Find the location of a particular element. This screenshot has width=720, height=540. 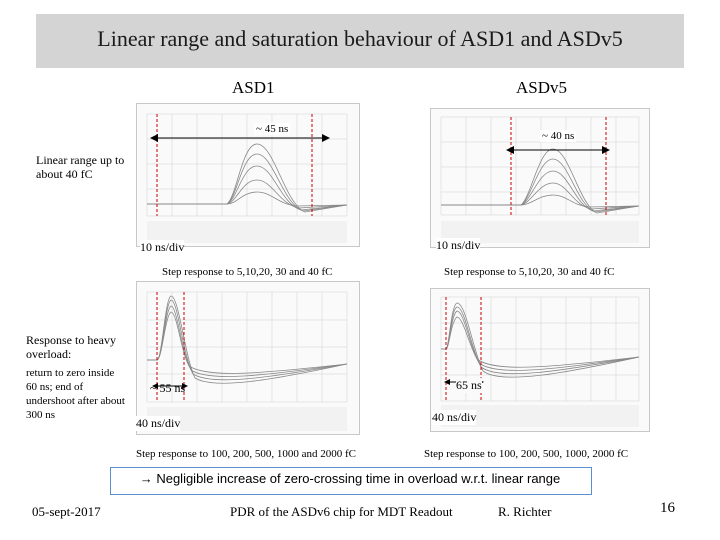

footer-title: PDR of the ASDv6 chip for MDT Readout is located at coordinates (341, 511).